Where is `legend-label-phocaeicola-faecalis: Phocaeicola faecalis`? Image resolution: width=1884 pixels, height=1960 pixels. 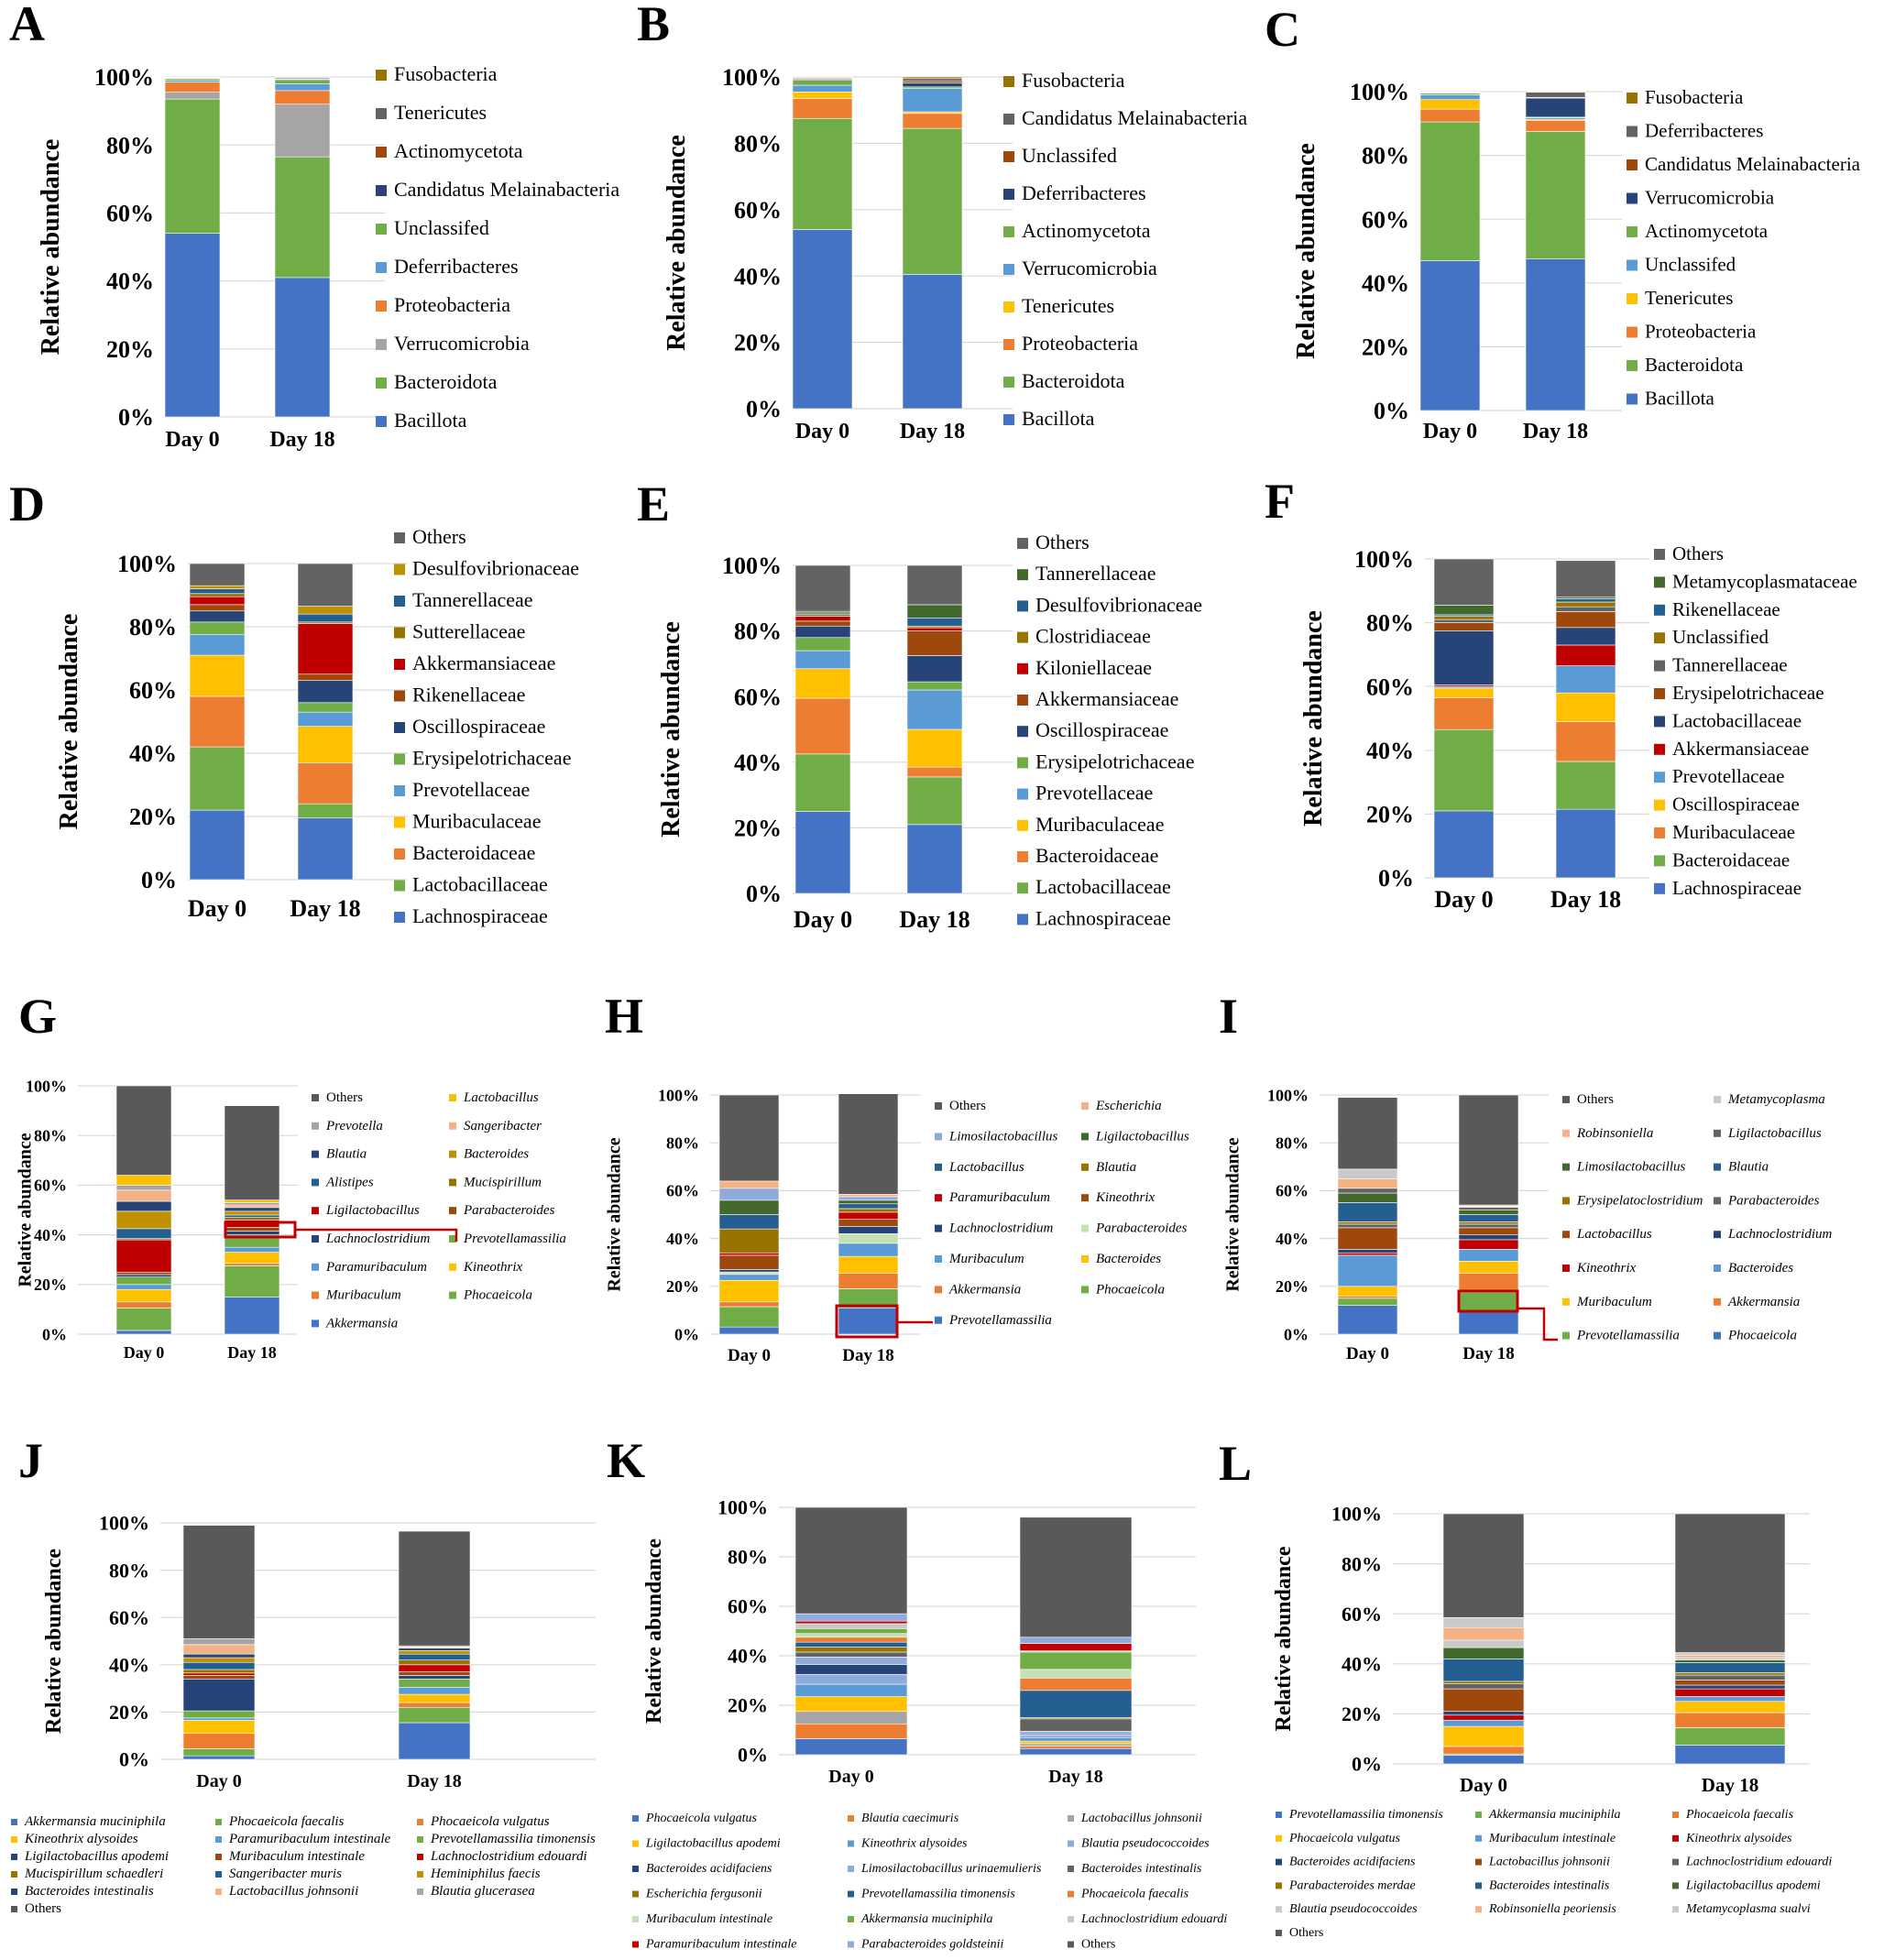 legend-label-phocaeicola-faecalis: Phocaeicola faecalis is located at coordinates (286, 1821).